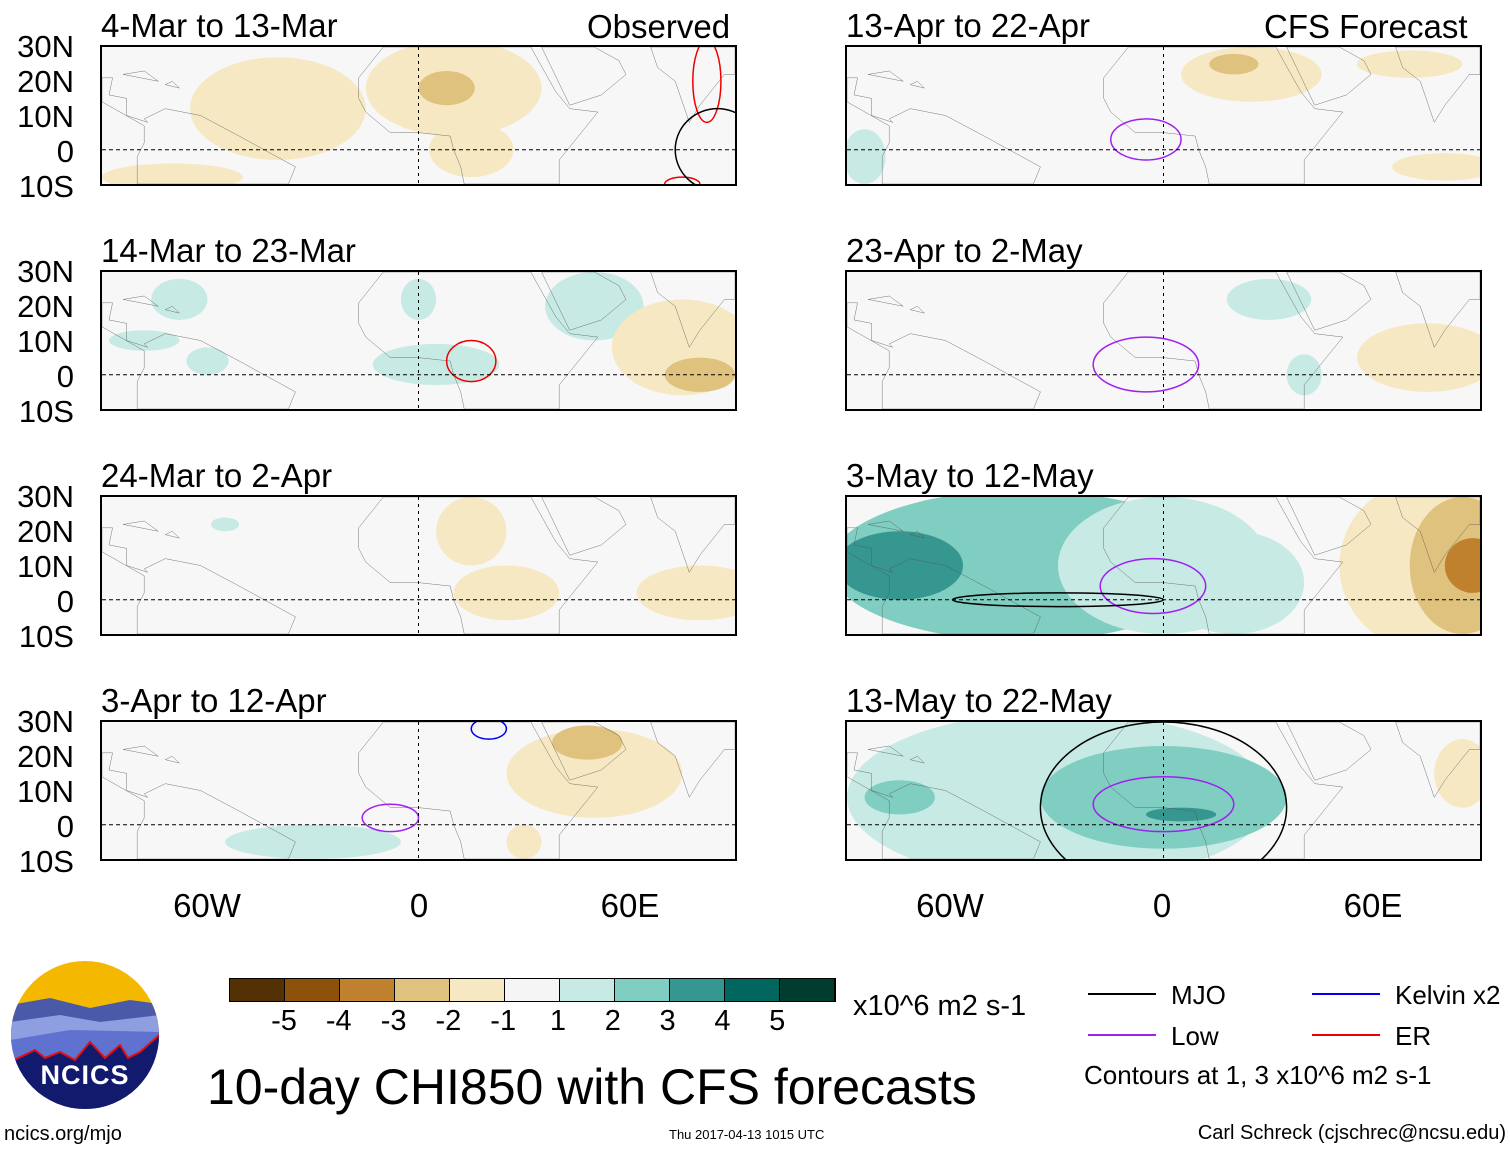 The image size is (1510, 1149). What do you see at coordinates (667, 1021) in the screenshot?
I see `colorbar-label: 3` at bounding box center [667, 1021].